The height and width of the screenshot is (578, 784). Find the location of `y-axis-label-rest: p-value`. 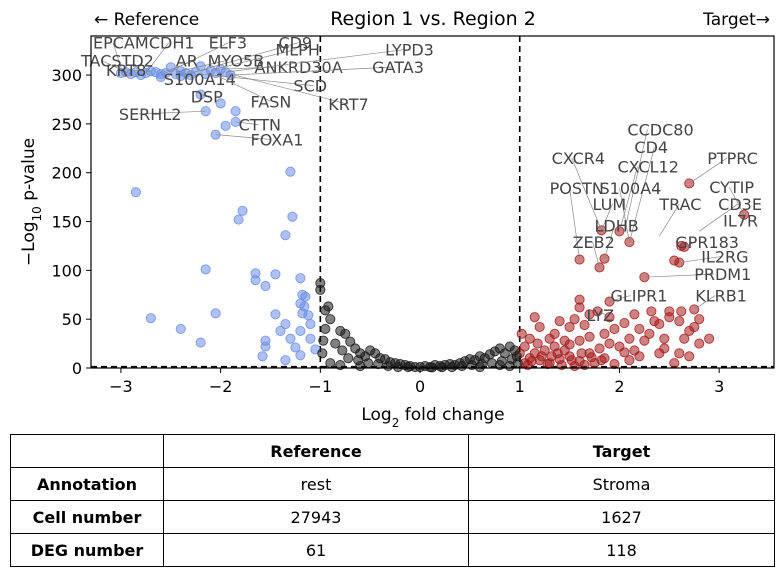

y-axis-label-rest: p-value is located at coordinates (29, 172).